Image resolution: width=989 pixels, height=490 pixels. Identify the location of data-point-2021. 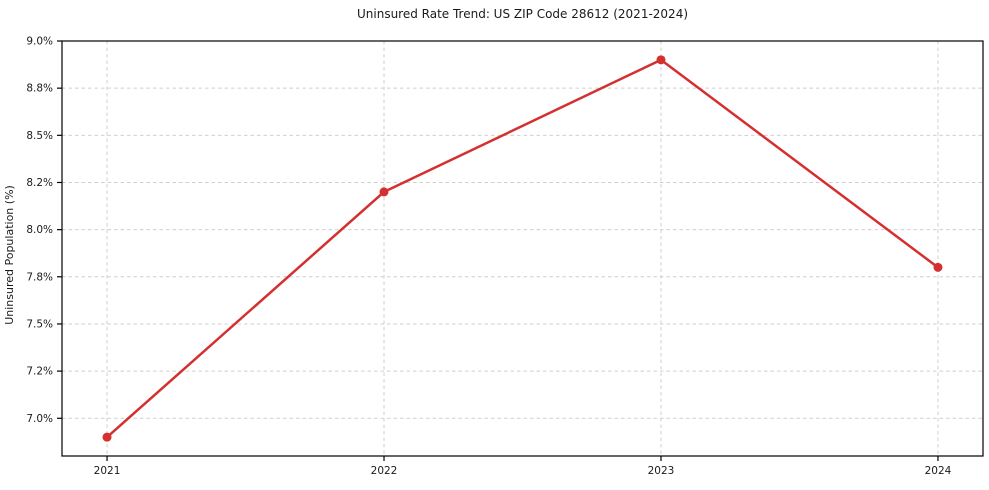
(107, 437).